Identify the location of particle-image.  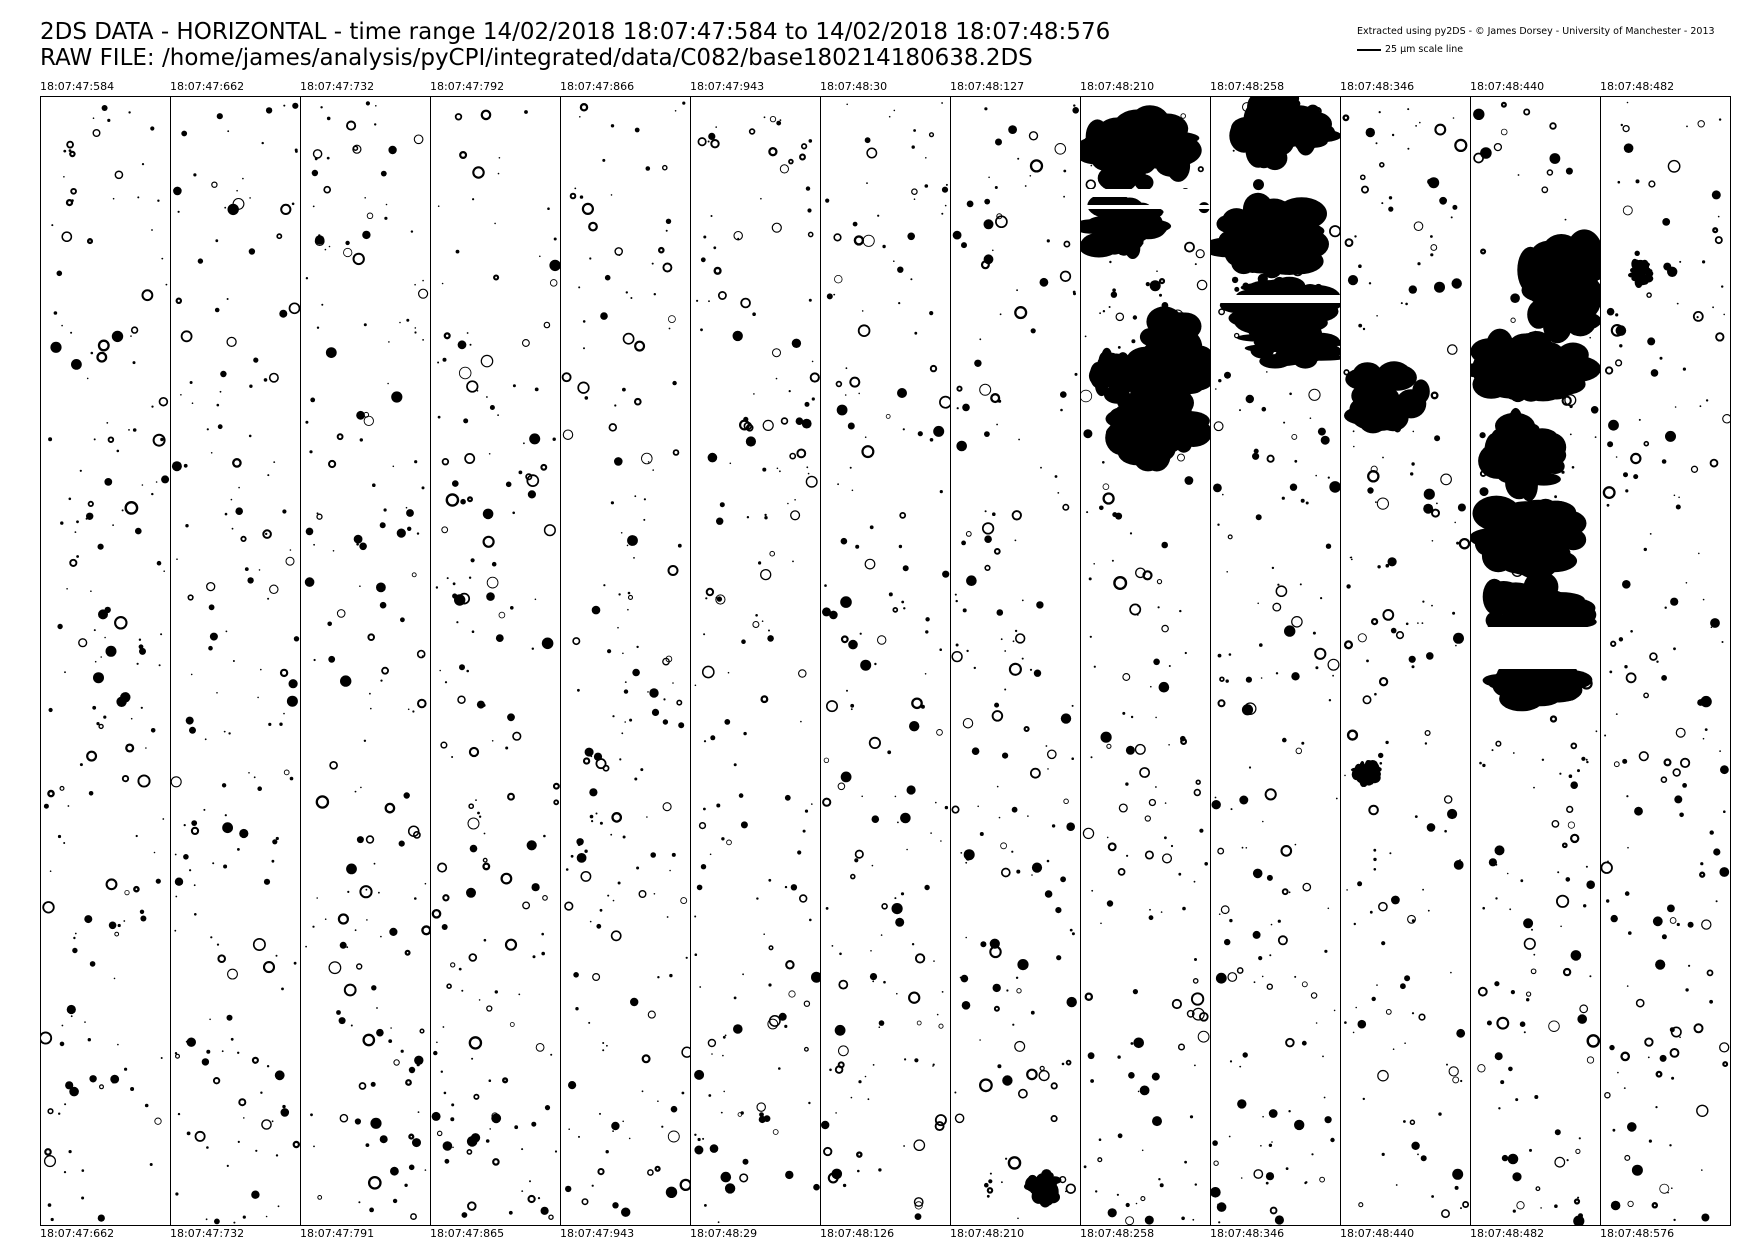
(757, 669).